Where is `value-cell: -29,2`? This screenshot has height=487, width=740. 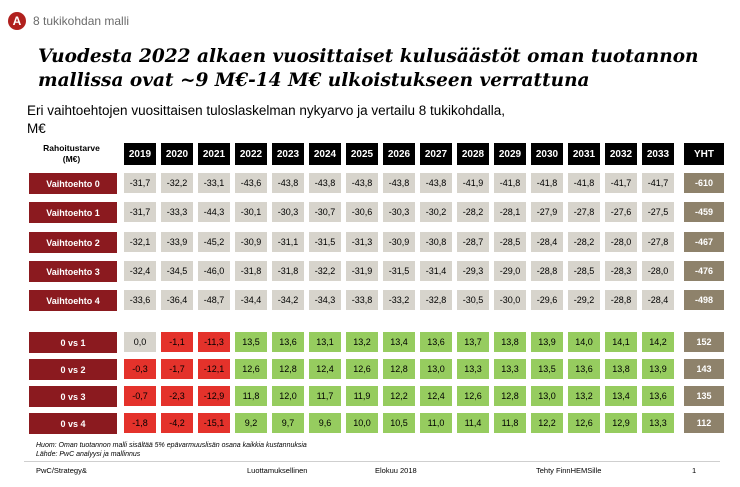
value-cell: -29,2 is located at coordinates (584, 300).